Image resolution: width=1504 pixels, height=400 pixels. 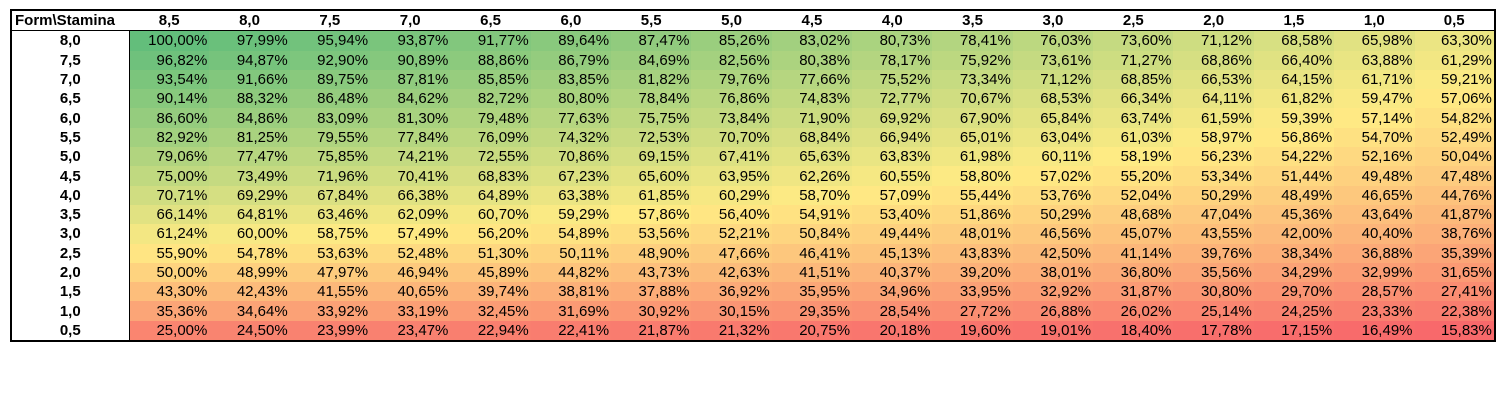 I want to click on table-cell: 82,56%, so click(x=731, y=60).